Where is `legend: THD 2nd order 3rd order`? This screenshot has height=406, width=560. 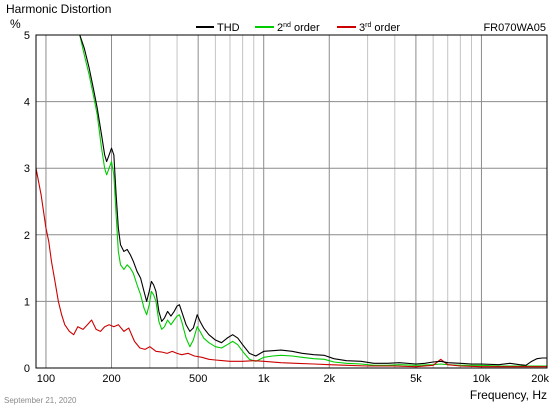 legend: THD 2nd order 3rd order is located at coordinates (298, 28).